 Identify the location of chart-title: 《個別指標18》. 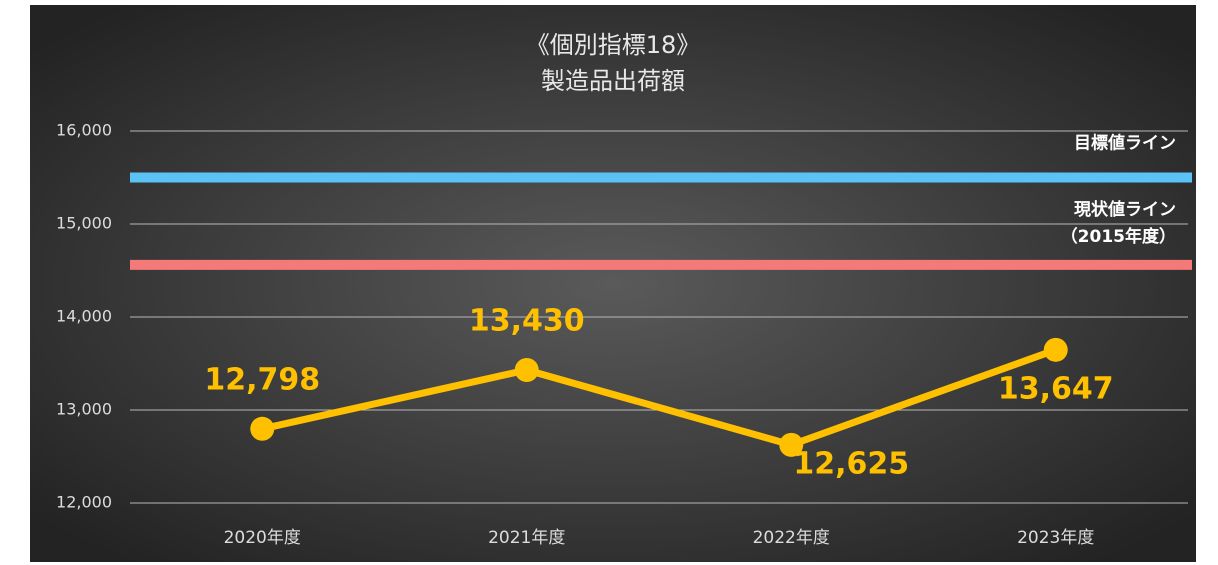
(613, 45).